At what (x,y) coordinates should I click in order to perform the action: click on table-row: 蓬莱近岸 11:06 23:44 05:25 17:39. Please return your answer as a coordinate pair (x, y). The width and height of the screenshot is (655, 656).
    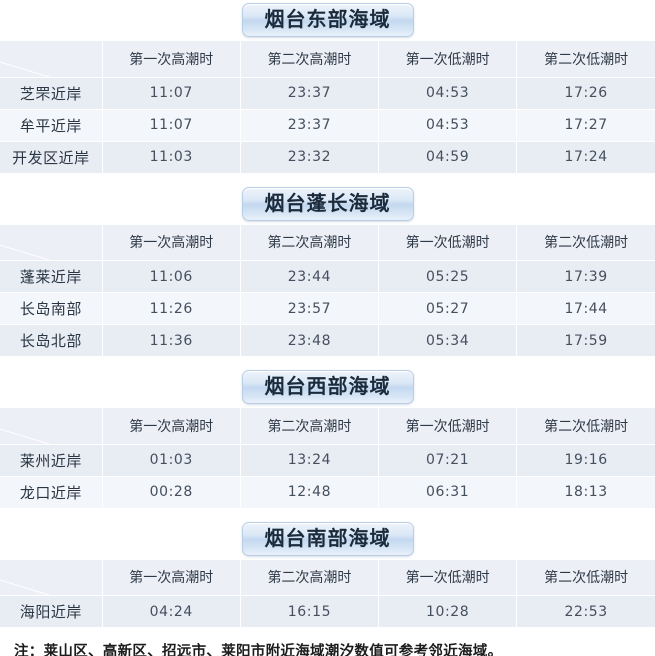
    Looking at the image, I should click on (327, 276).